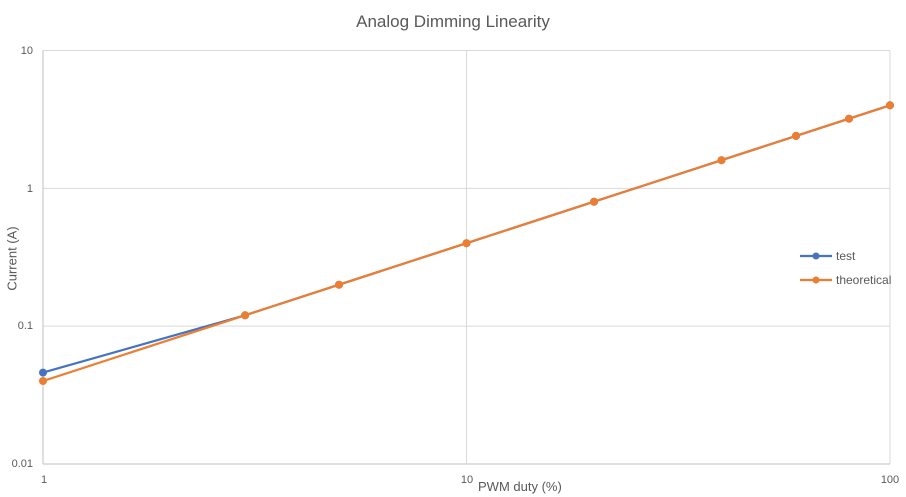 This screenshot has width=906, height=497. I want to click on legend-item-test: test, so click(845, 256).